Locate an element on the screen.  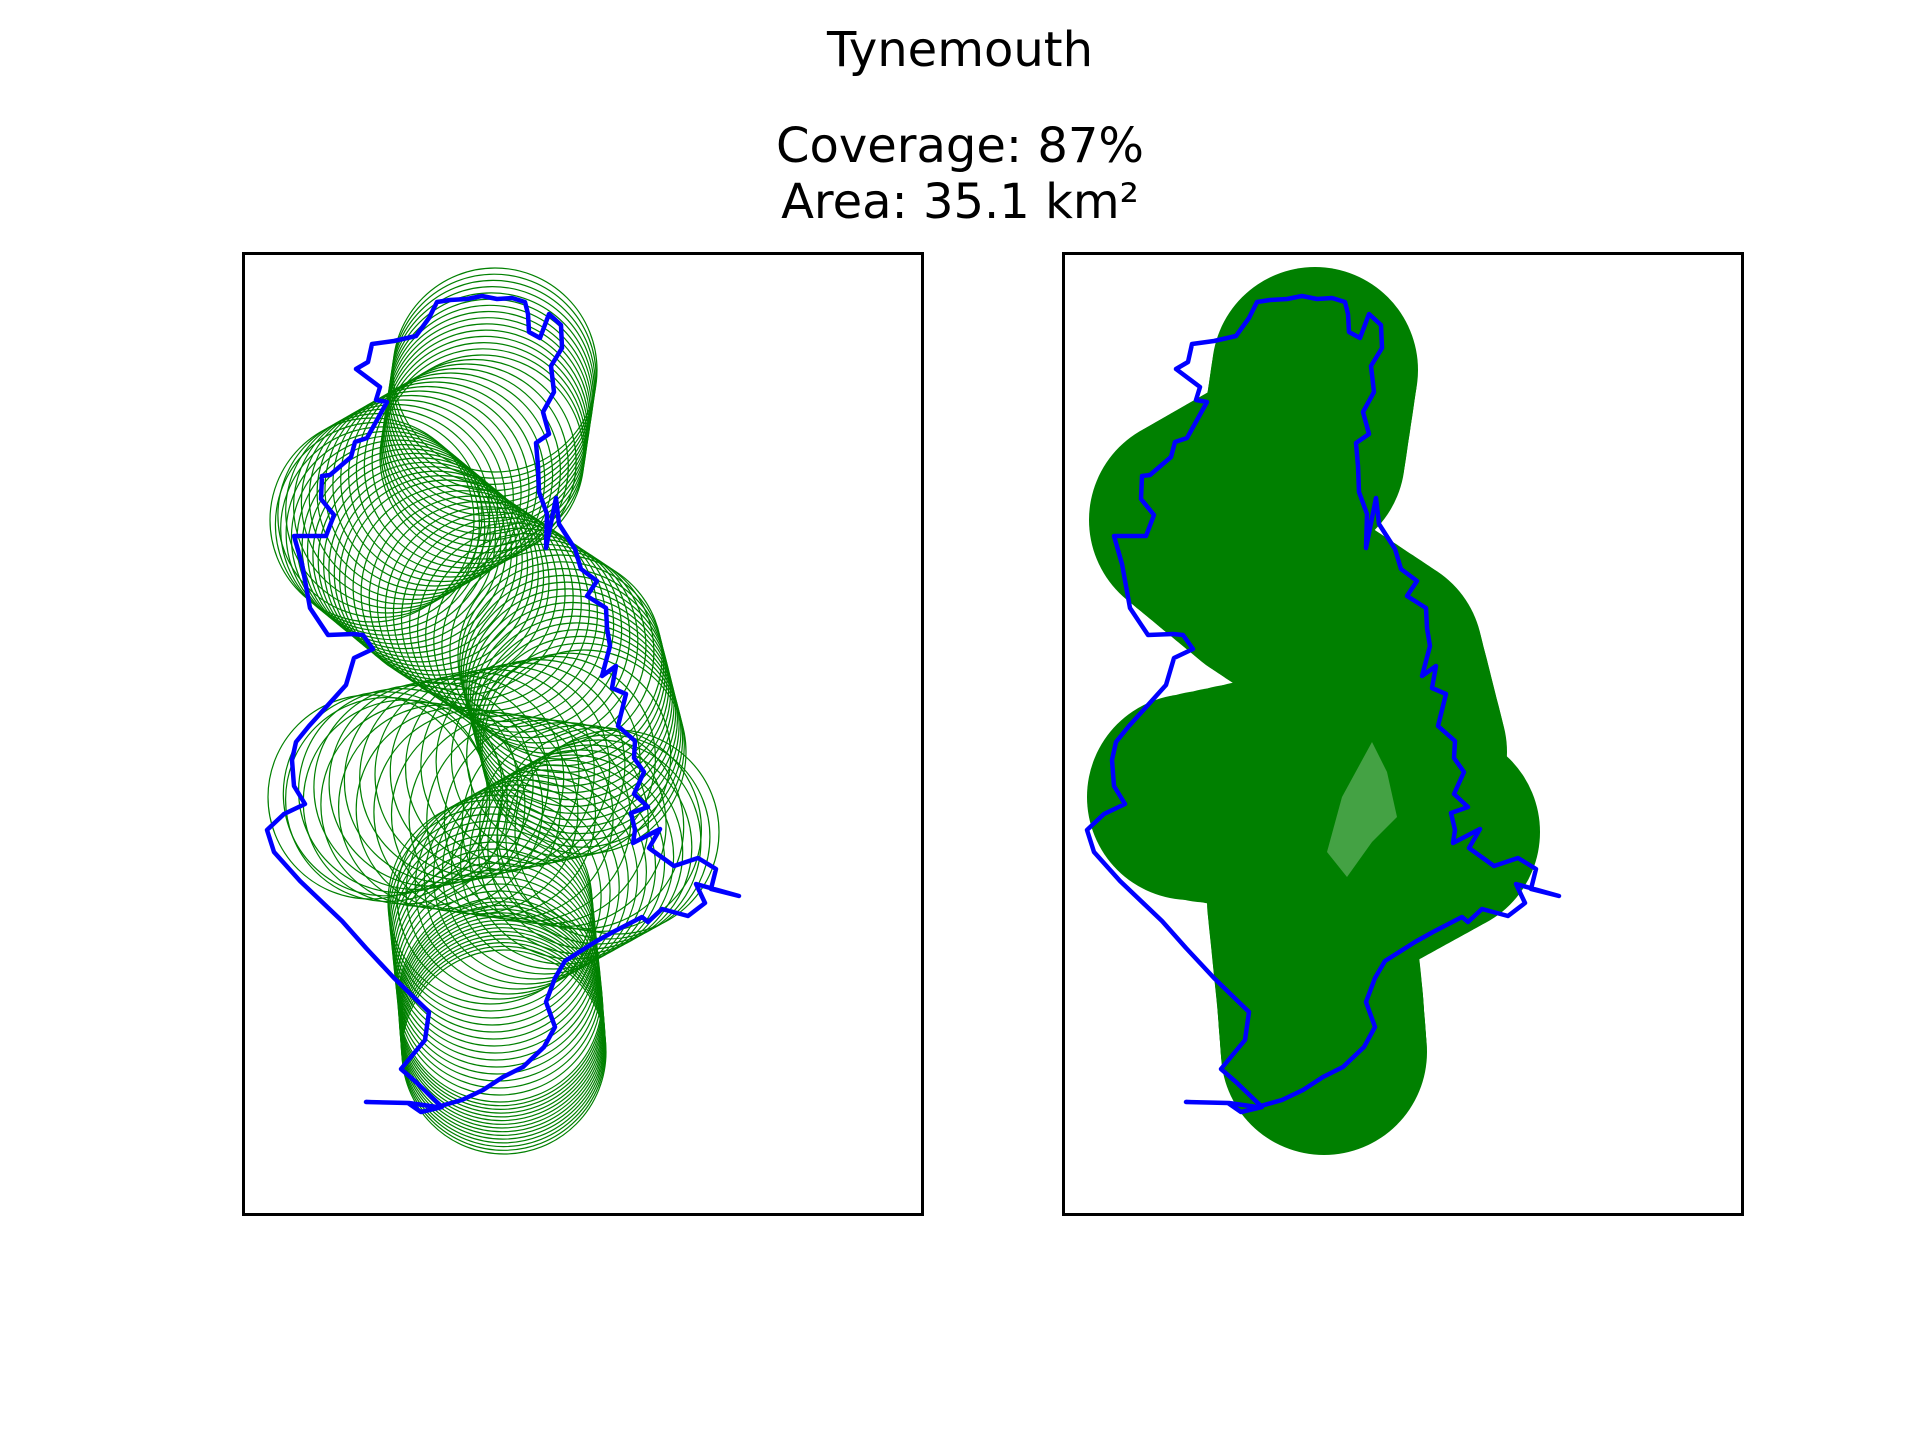
coverage-fill-group is located at coordinates (1313, 711).